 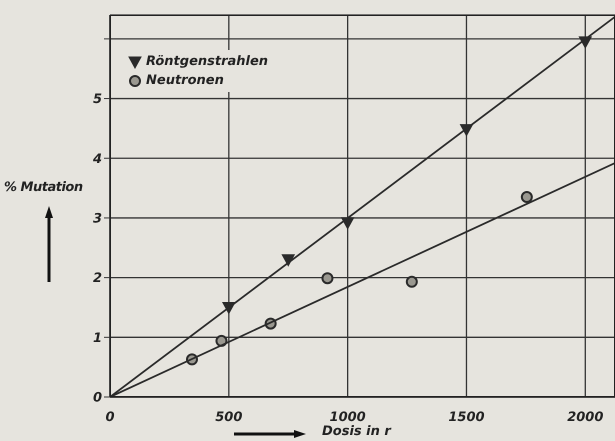 I want to click on y-tick-label: 5, so click(x=97, y=100).